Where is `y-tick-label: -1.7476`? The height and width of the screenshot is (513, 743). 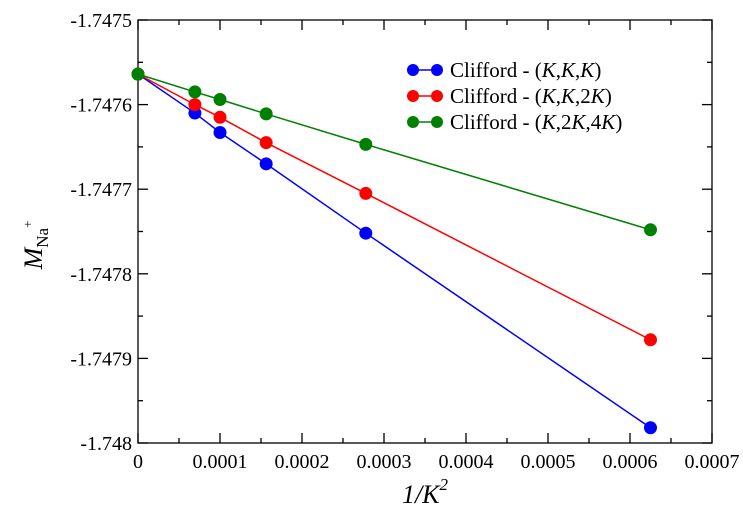 y-tick-label: -1.7476 is located at coordinates (101, 106).